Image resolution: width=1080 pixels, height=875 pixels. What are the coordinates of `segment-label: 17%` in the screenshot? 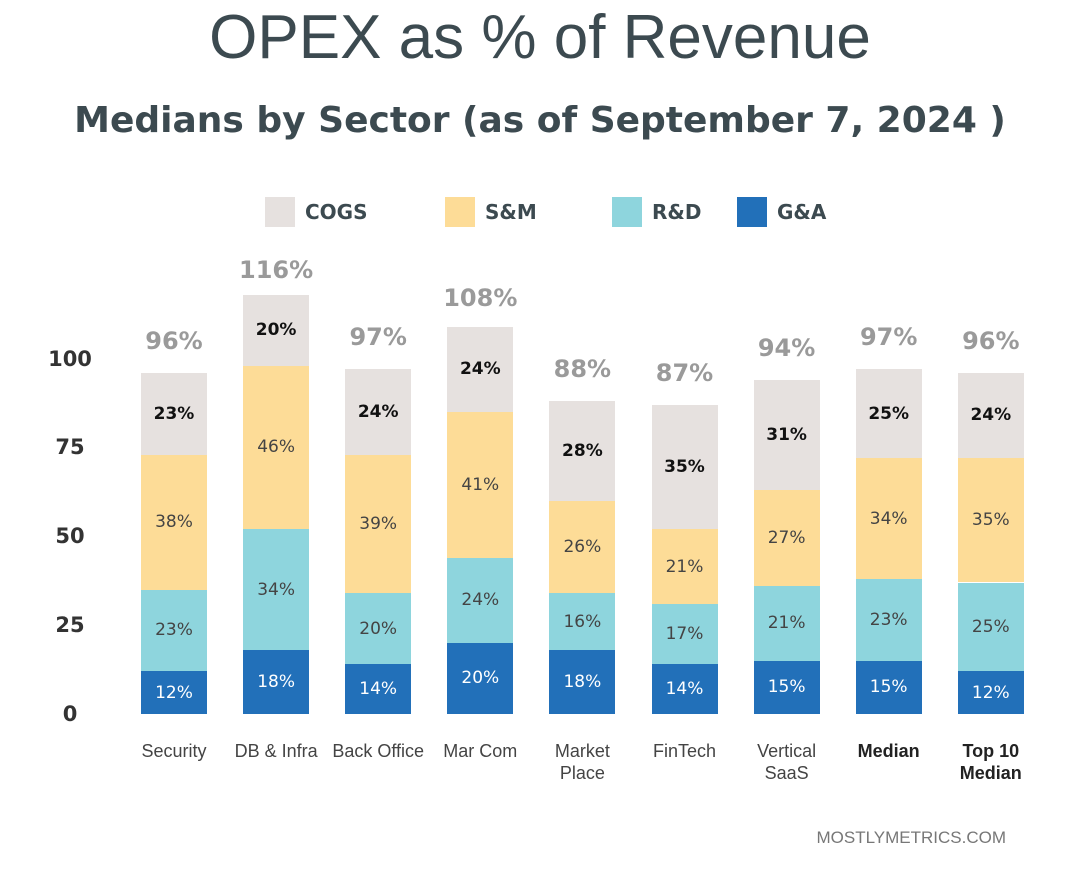 It's located at (684, 634).